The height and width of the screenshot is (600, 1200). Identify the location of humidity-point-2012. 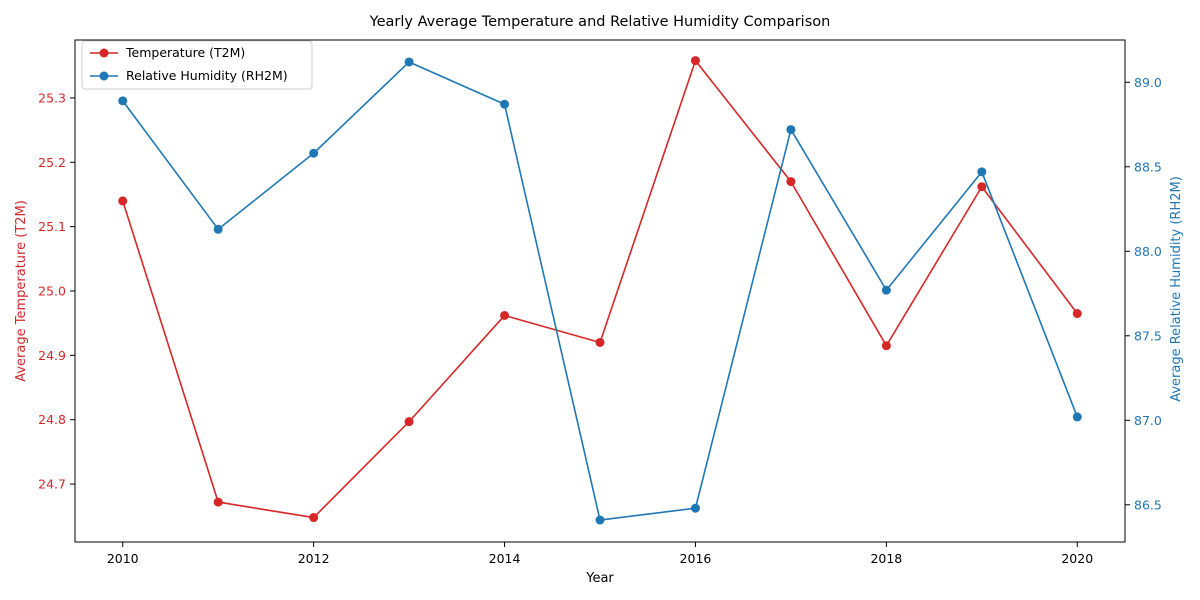
(314, 153).